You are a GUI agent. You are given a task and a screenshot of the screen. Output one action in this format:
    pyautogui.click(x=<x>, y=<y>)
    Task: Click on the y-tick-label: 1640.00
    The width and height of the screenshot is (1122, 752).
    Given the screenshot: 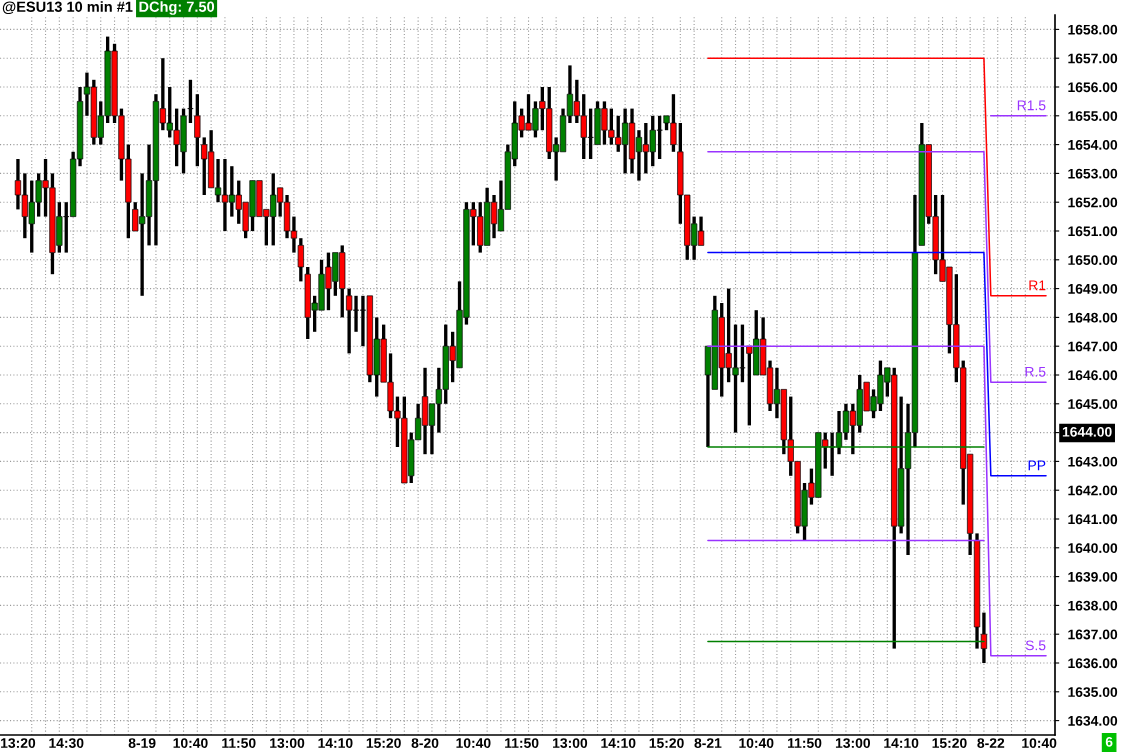 What is the action you would take?
    pyautogui.click(x=1093, y=548)
    